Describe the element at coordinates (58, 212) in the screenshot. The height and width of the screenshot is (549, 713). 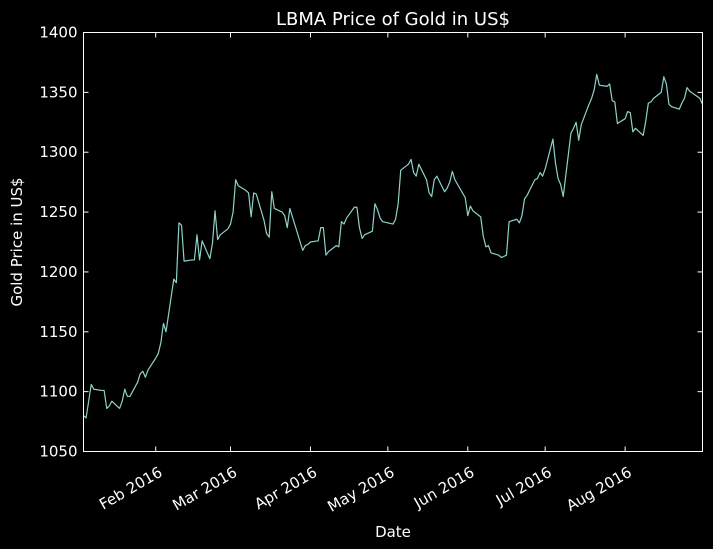
I see `y-tick-label: 1250` at that location.